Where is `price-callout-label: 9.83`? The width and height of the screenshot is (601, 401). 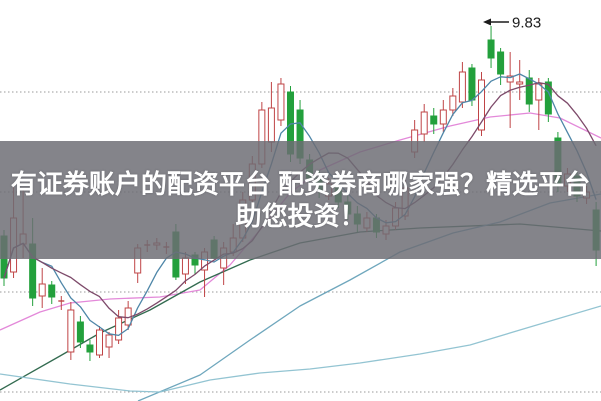
price-callout-label: 9.83 is located at coordinates (526, 23).